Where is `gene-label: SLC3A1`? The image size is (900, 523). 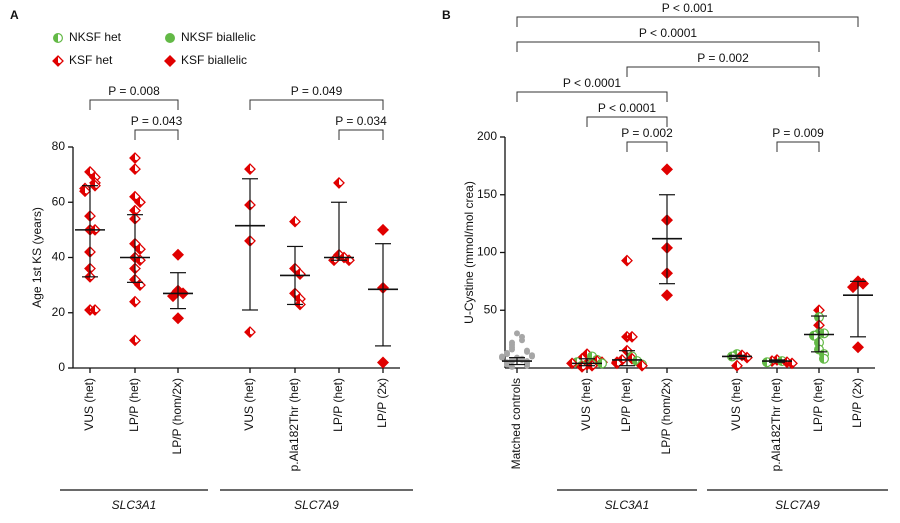
gene-label: SLC3A1 is located at coordinates (627, 505).